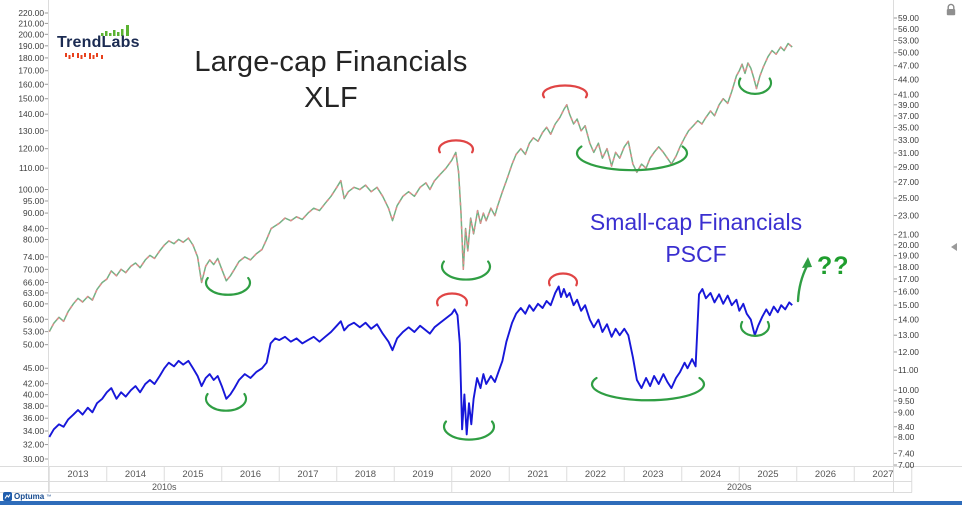 The image size is (962, 505). I want to click on left-axis-tick-label: 42.00, so click(33, 384).